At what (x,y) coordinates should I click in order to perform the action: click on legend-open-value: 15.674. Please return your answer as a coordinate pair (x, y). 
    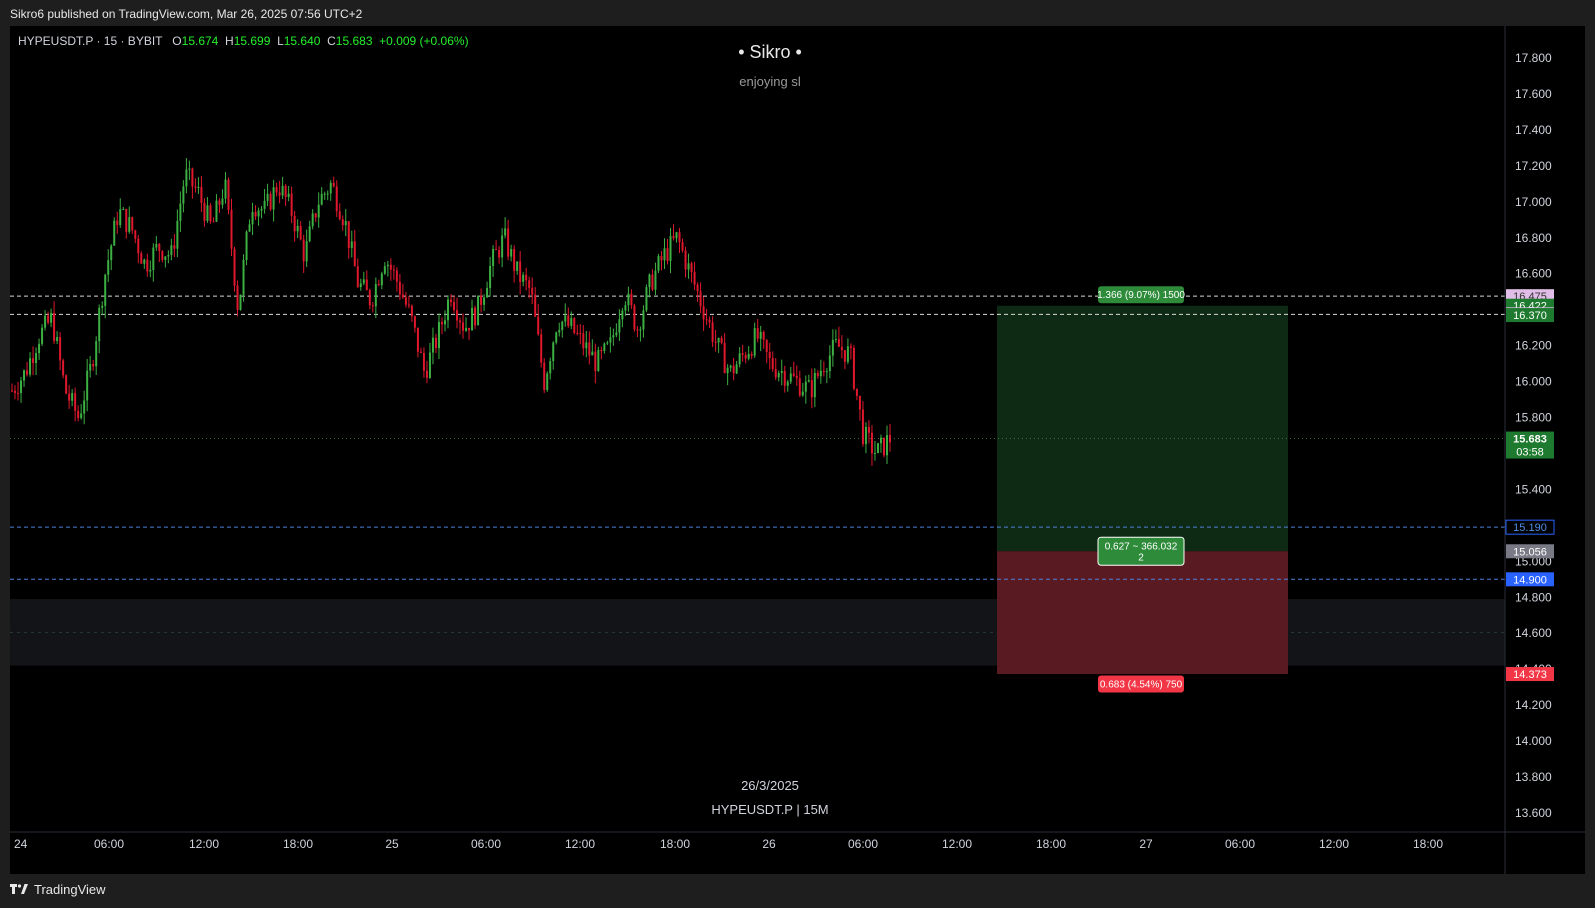
    Looking at the image, I should click on (200, 41).